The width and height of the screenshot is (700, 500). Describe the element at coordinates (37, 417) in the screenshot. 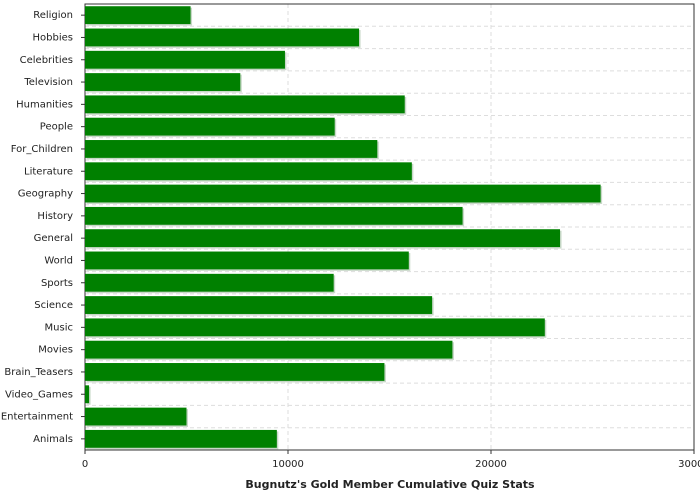

I see `y-tick-label: Entertainment` at that location.